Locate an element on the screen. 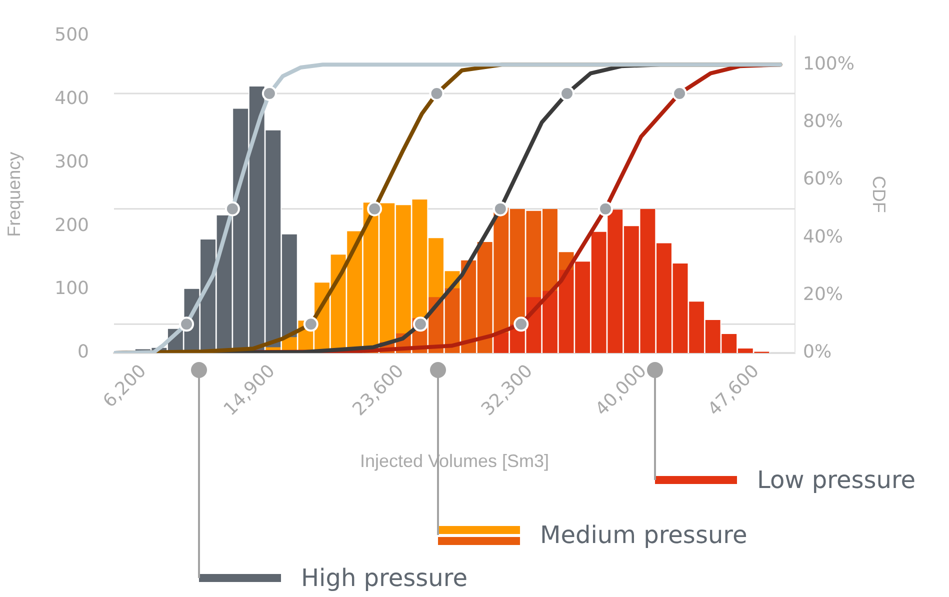 The height and width of the screenshot is (597, 949). y-tick-label: 400 is located at coordinates (71, 98).